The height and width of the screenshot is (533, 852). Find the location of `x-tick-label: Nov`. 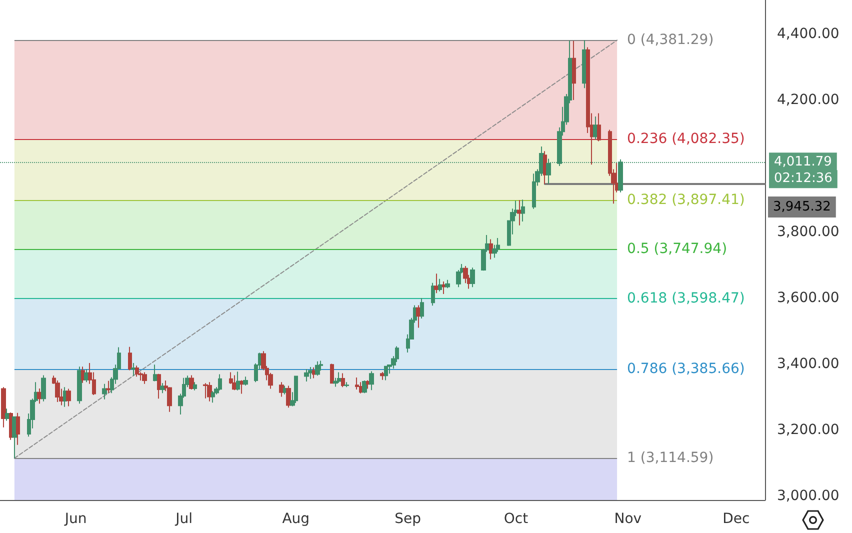

x-tick-label: Nov is located at coordinates (628, 519).